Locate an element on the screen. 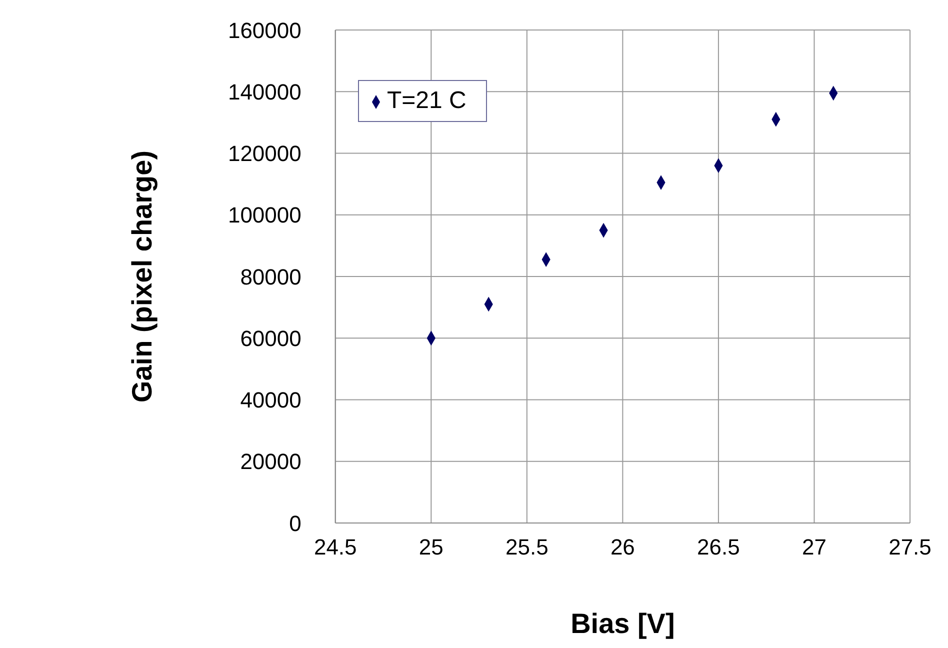 This screenshot has height=648, width=948. x-tick-label: 27 is located at coordinates (814, 547).